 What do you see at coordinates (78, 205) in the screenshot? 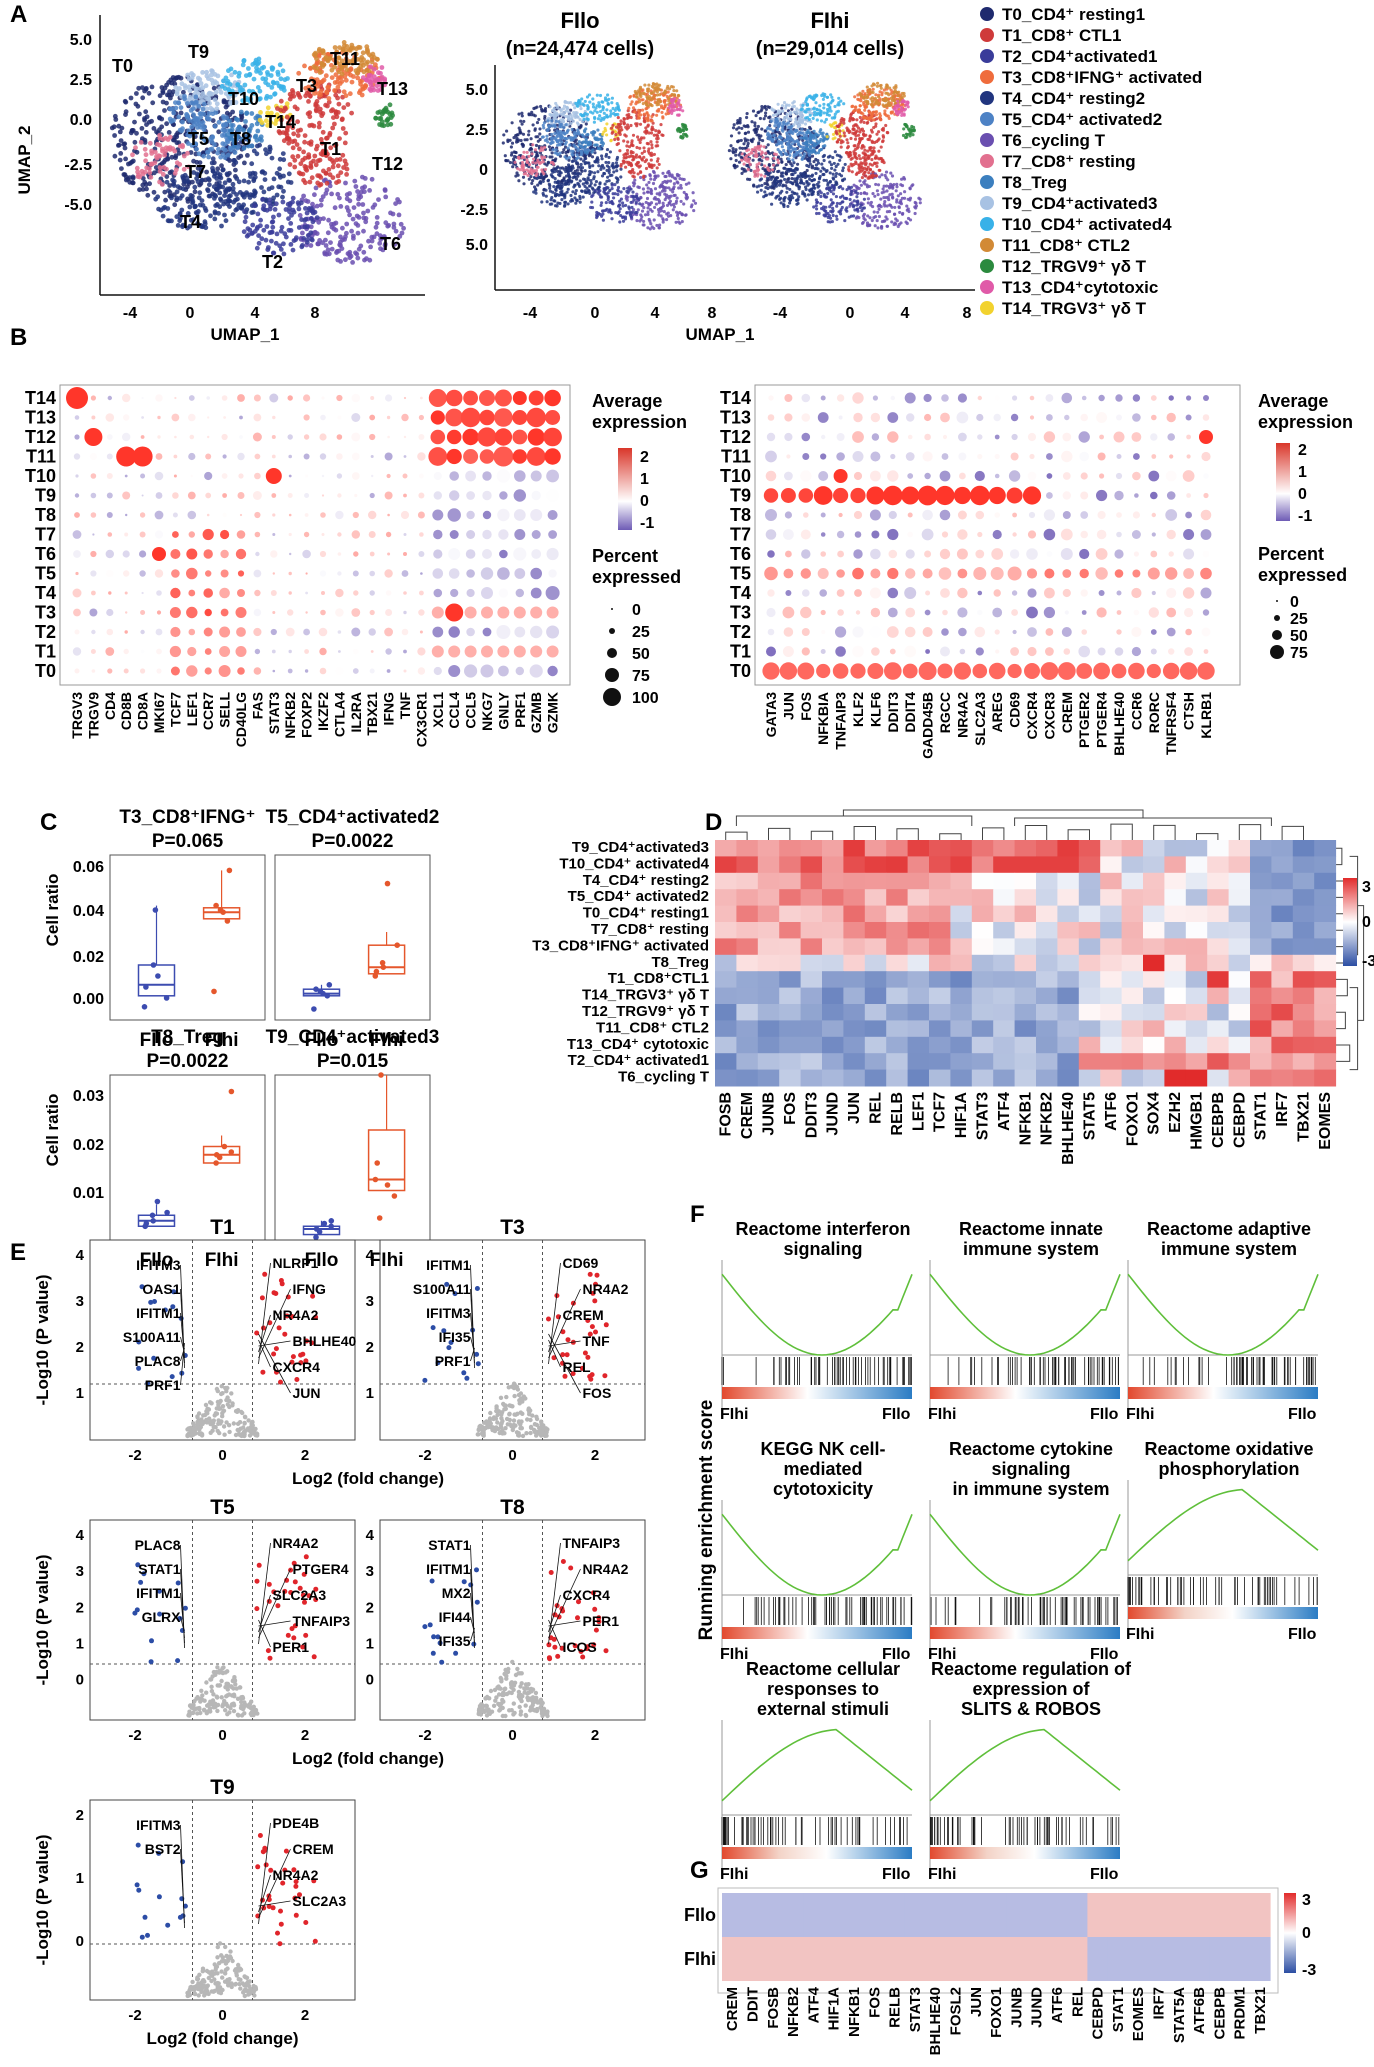
I see `umap-left-ytick: -5.0` at bounding box center [78, 205].